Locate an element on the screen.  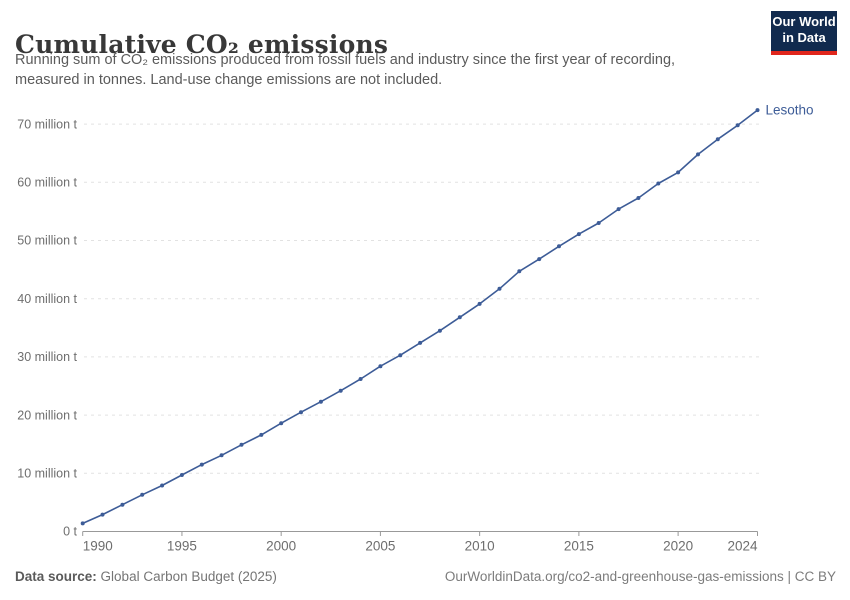
y-axis-tick-label: 70 million t is located at coordinates (47, 124).